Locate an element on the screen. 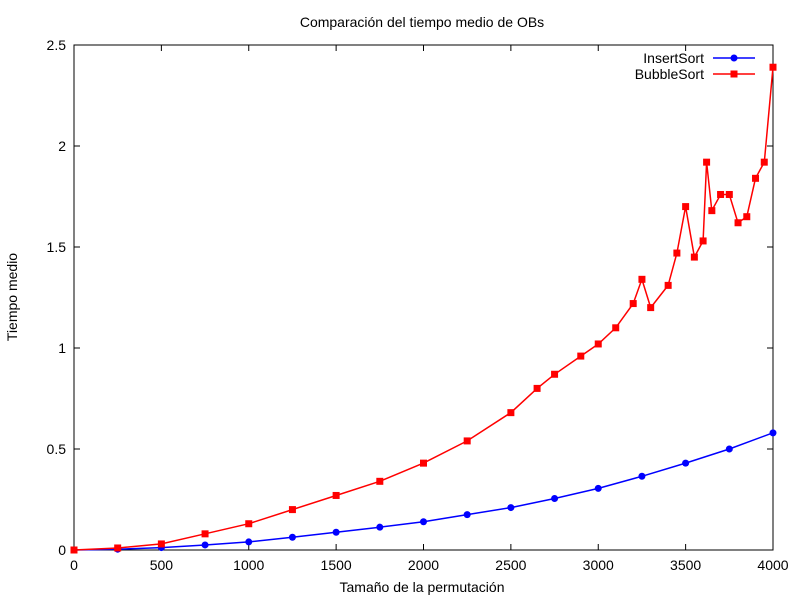 The height and width of the screenshot is (600, 800). x-tick-label: 4000 is located at coordinates (772, 565).